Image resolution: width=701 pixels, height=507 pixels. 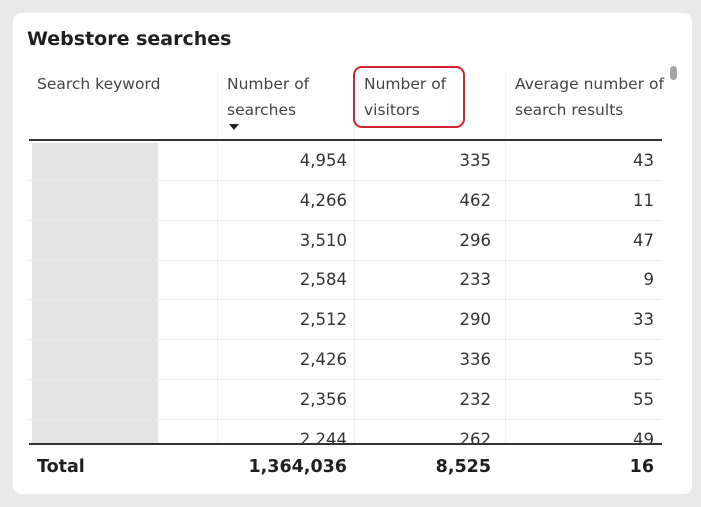 What do you see at coordinates (475, 200) in the screenshot?
I see `cell-number-of-visitors: 462` at bounding box center [475, 200].